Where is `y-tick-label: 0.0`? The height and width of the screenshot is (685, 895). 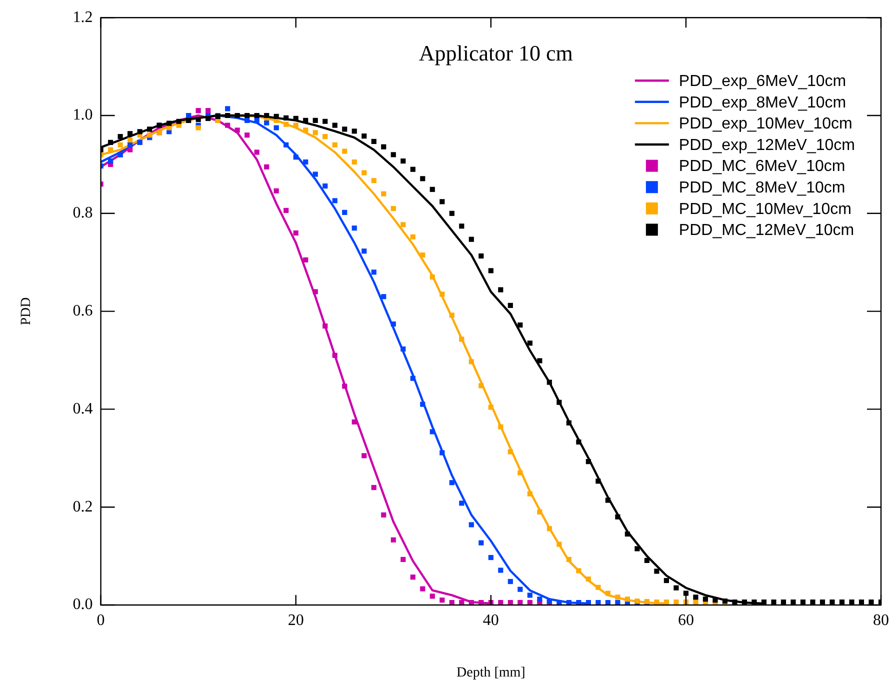
y-tick-label: 0.0 is located at coordinates (82, 605).